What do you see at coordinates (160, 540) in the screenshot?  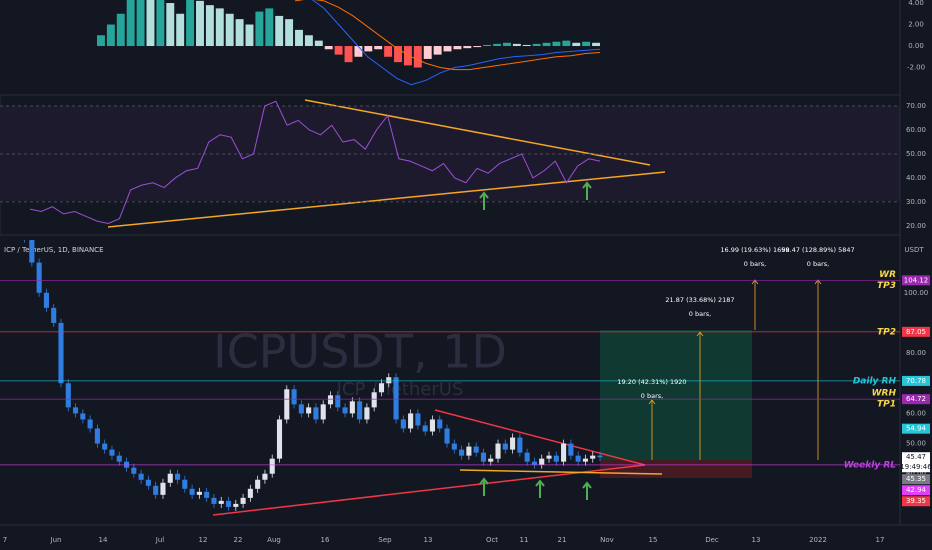 I see `x-tick-label: Jul` at bounding box center [160, 540].